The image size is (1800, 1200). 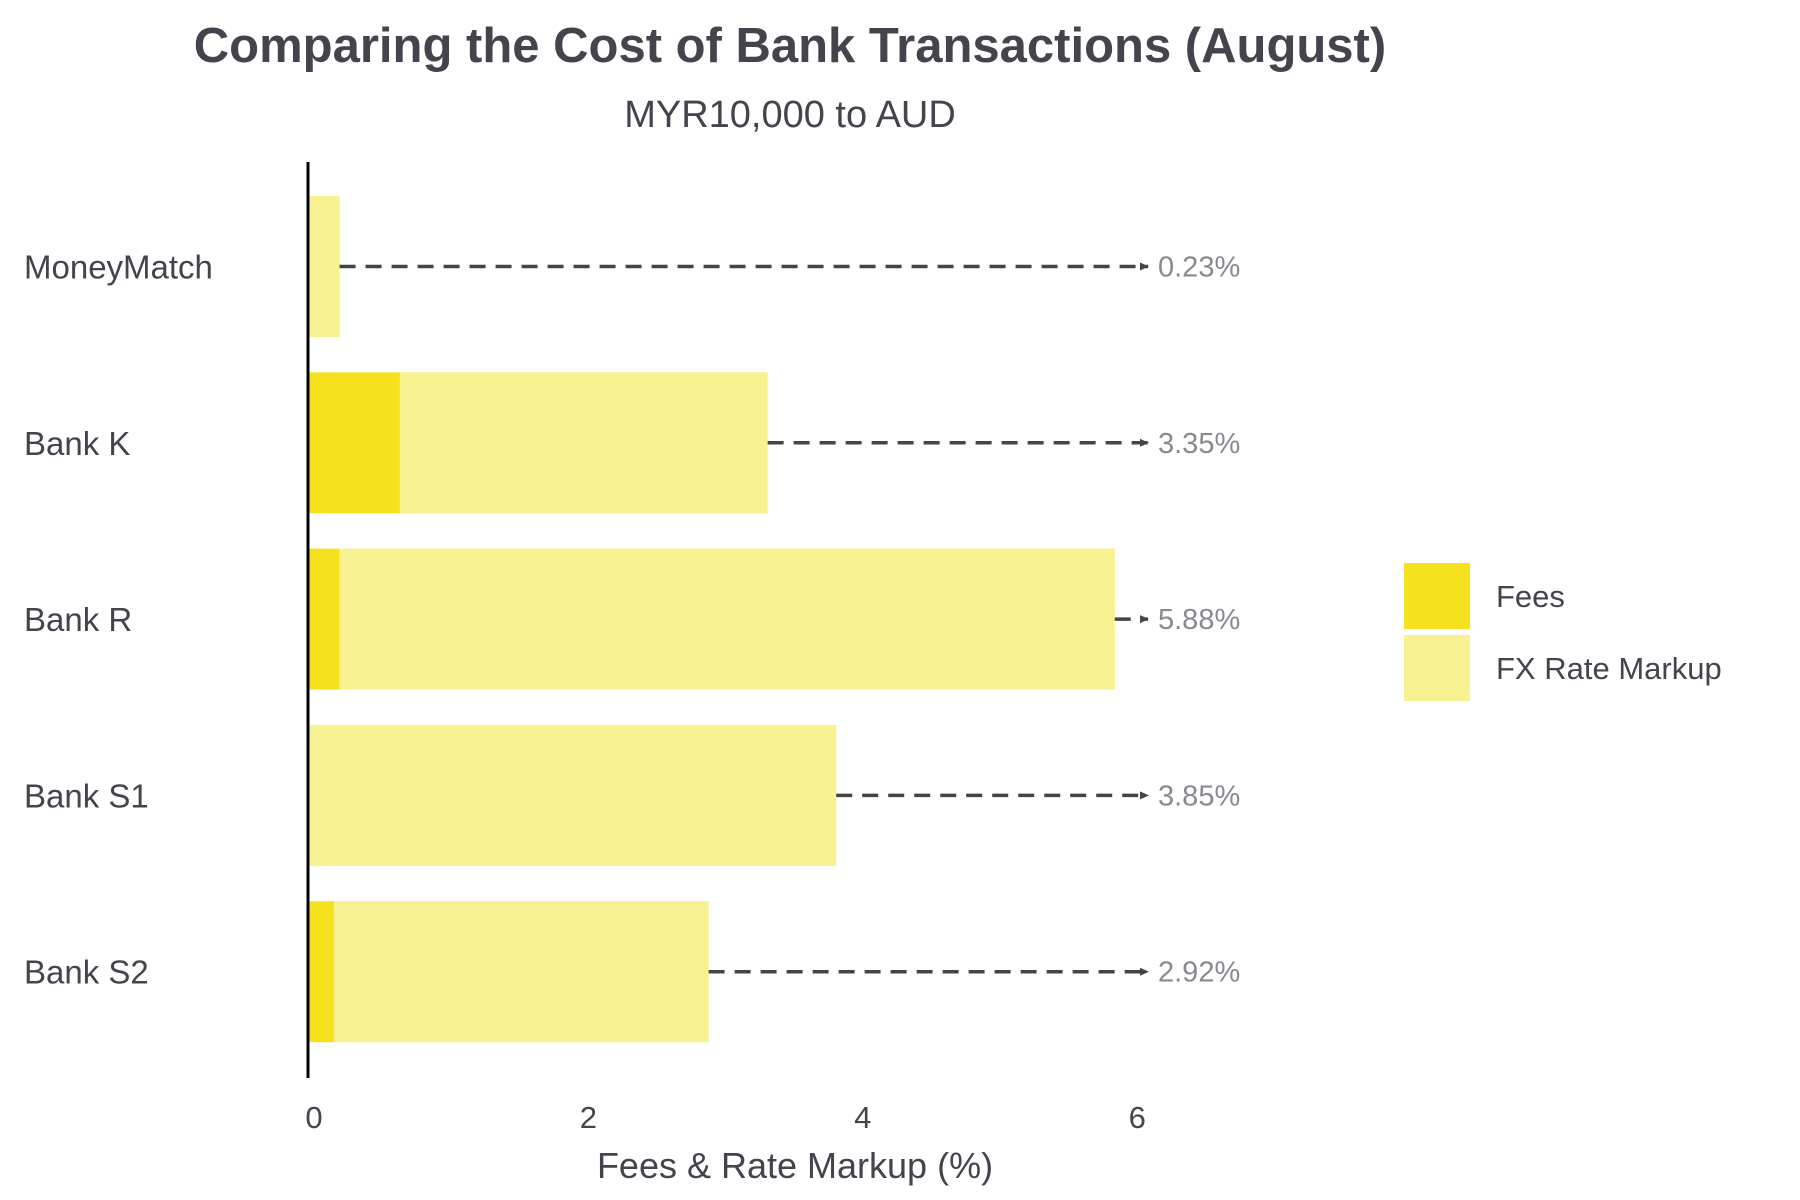 I want to click on category-label: Bank S2, so click(x=86, y=972).